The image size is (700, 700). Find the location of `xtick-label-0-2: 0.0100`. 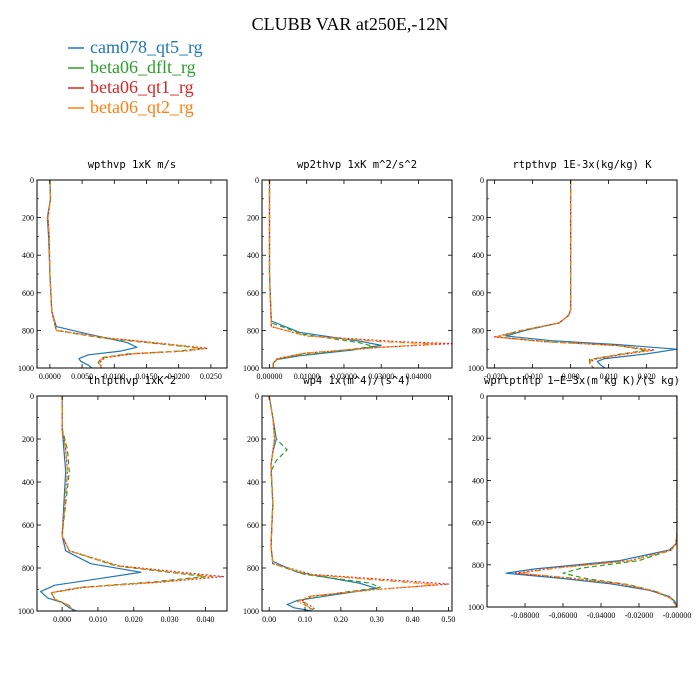

xtick-label-0-2: 0.0100 is located at coordinates (114, 376).